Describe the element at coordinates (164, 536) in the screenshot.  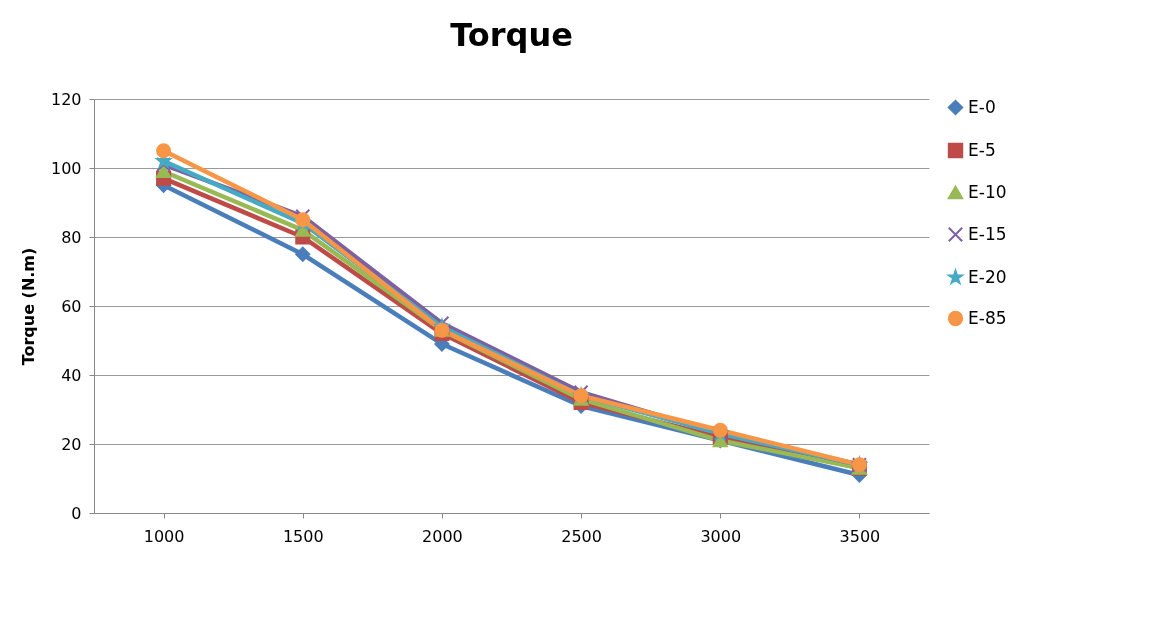
I see `x-tick-label: 1000` at that location.